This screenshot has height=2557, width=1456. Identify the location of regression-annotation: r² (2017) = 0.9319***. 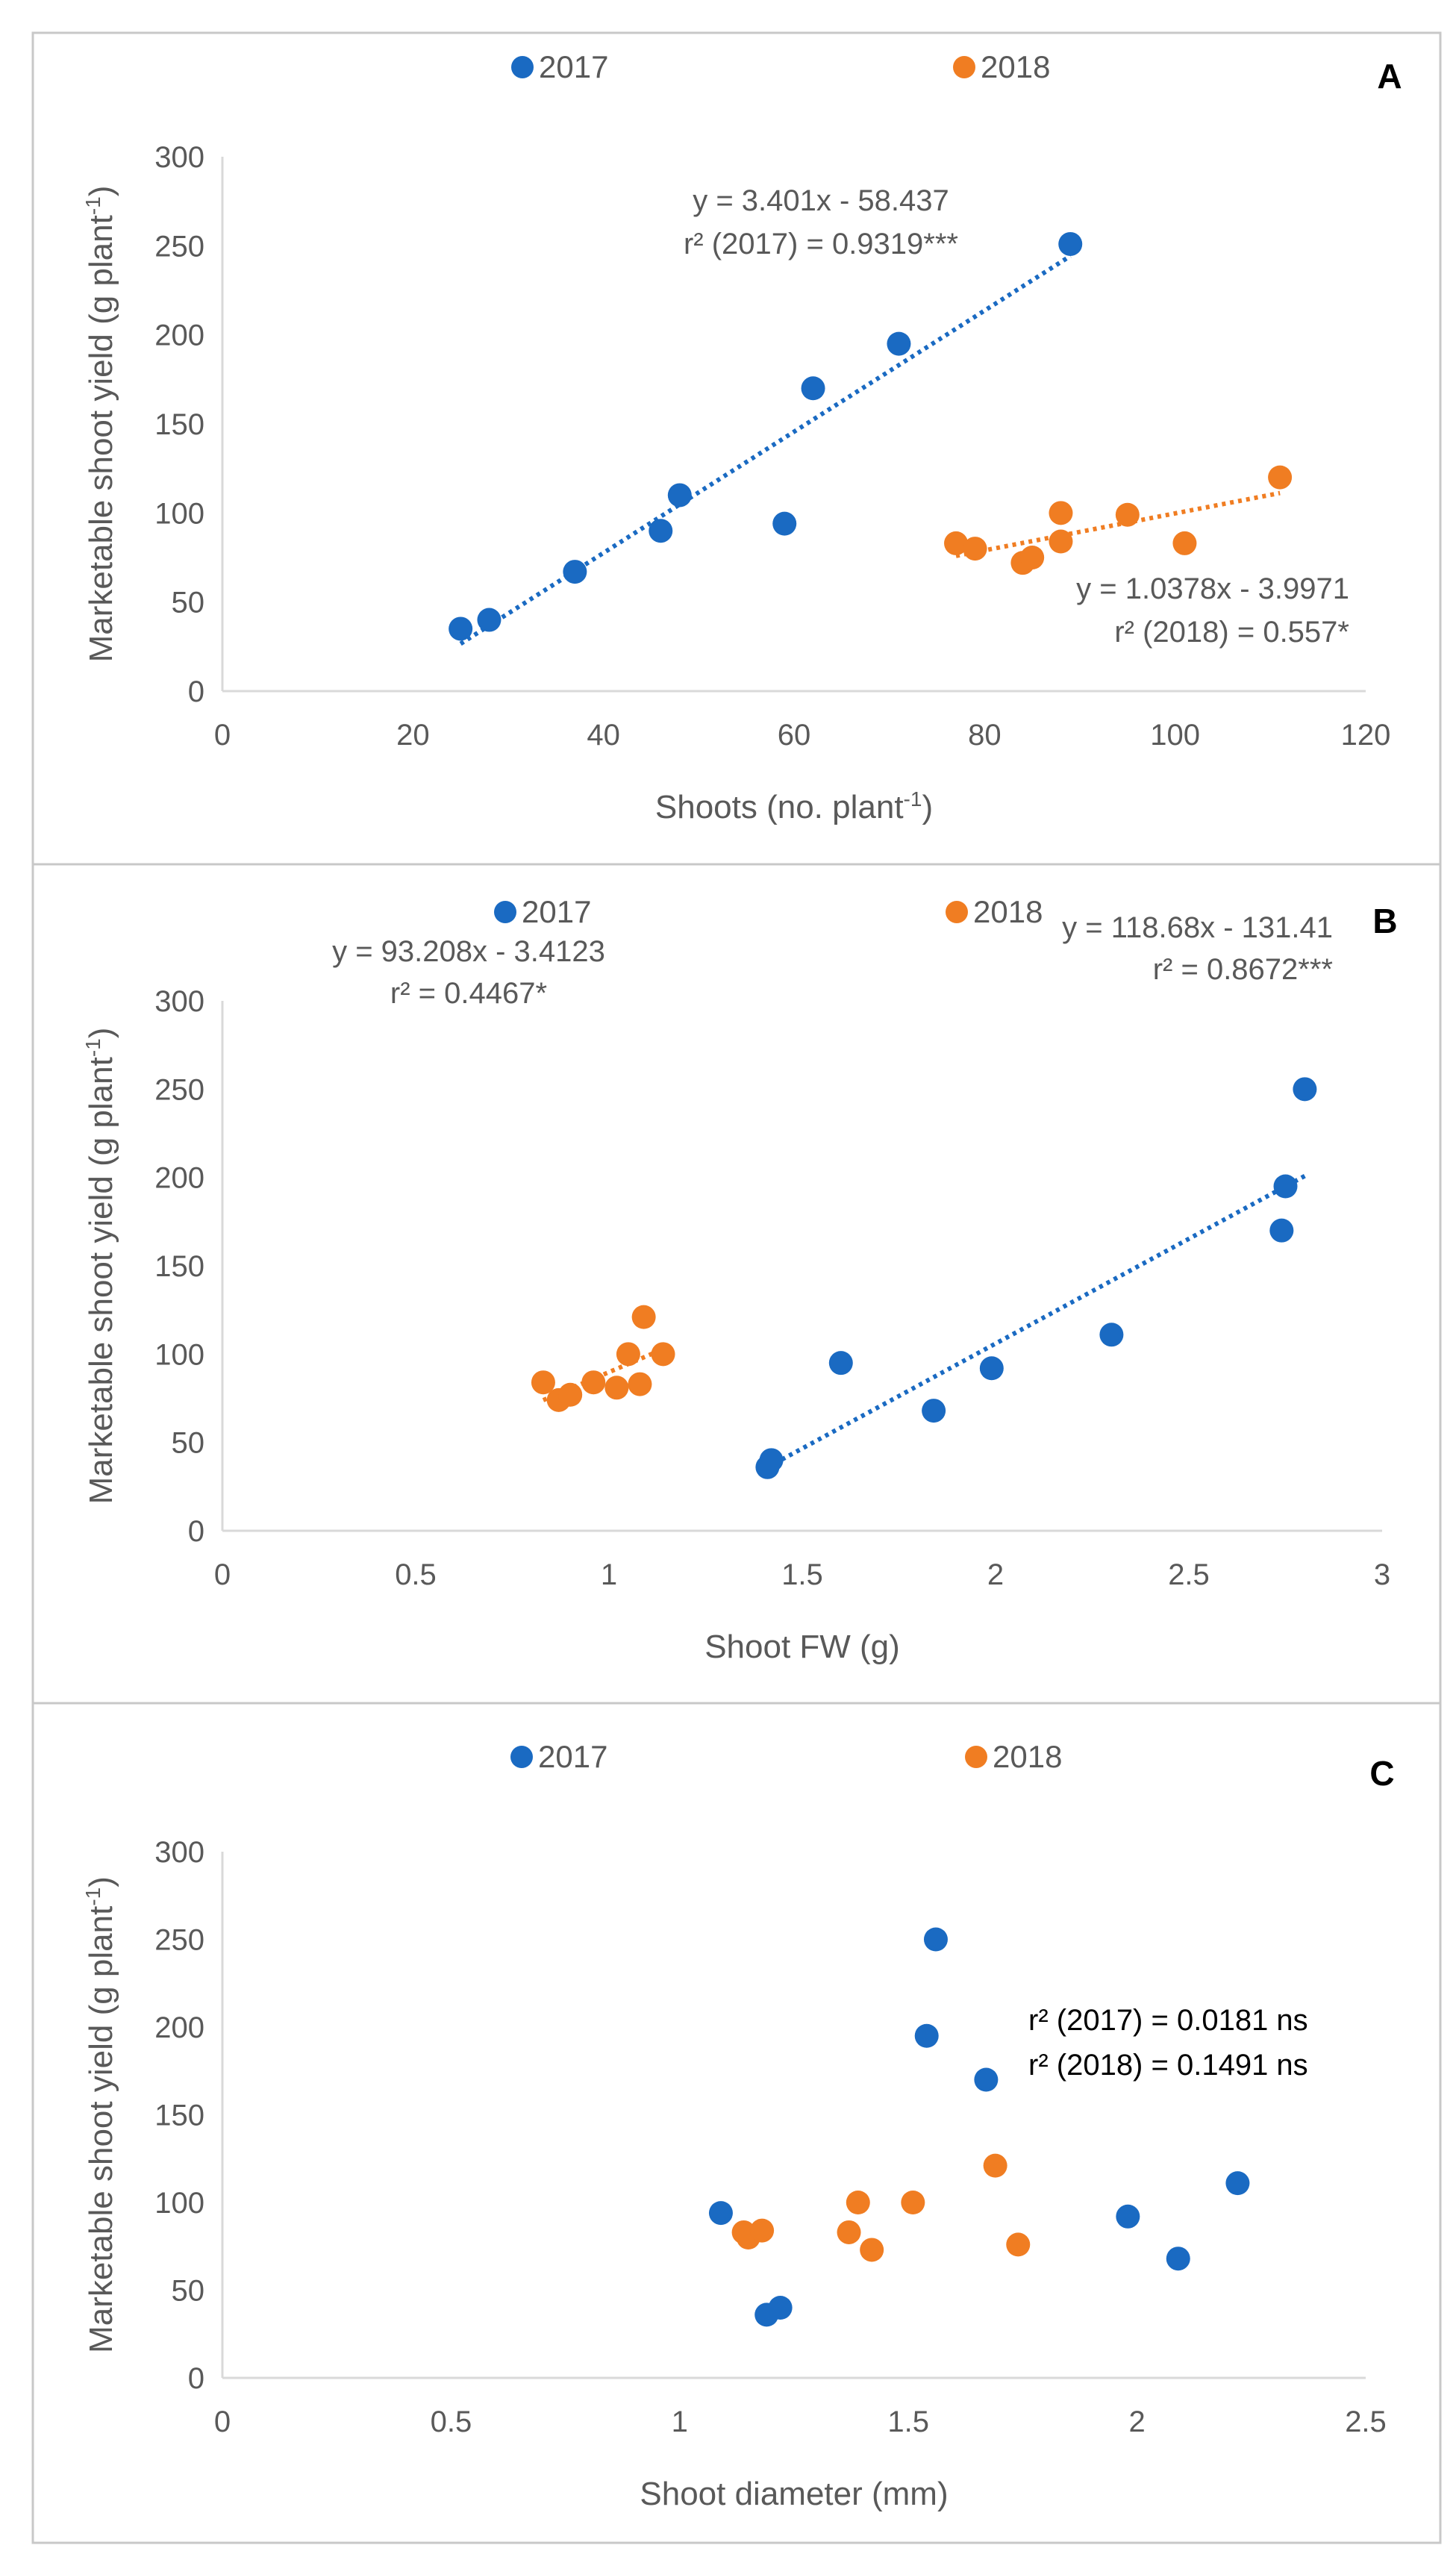
(821, 244).